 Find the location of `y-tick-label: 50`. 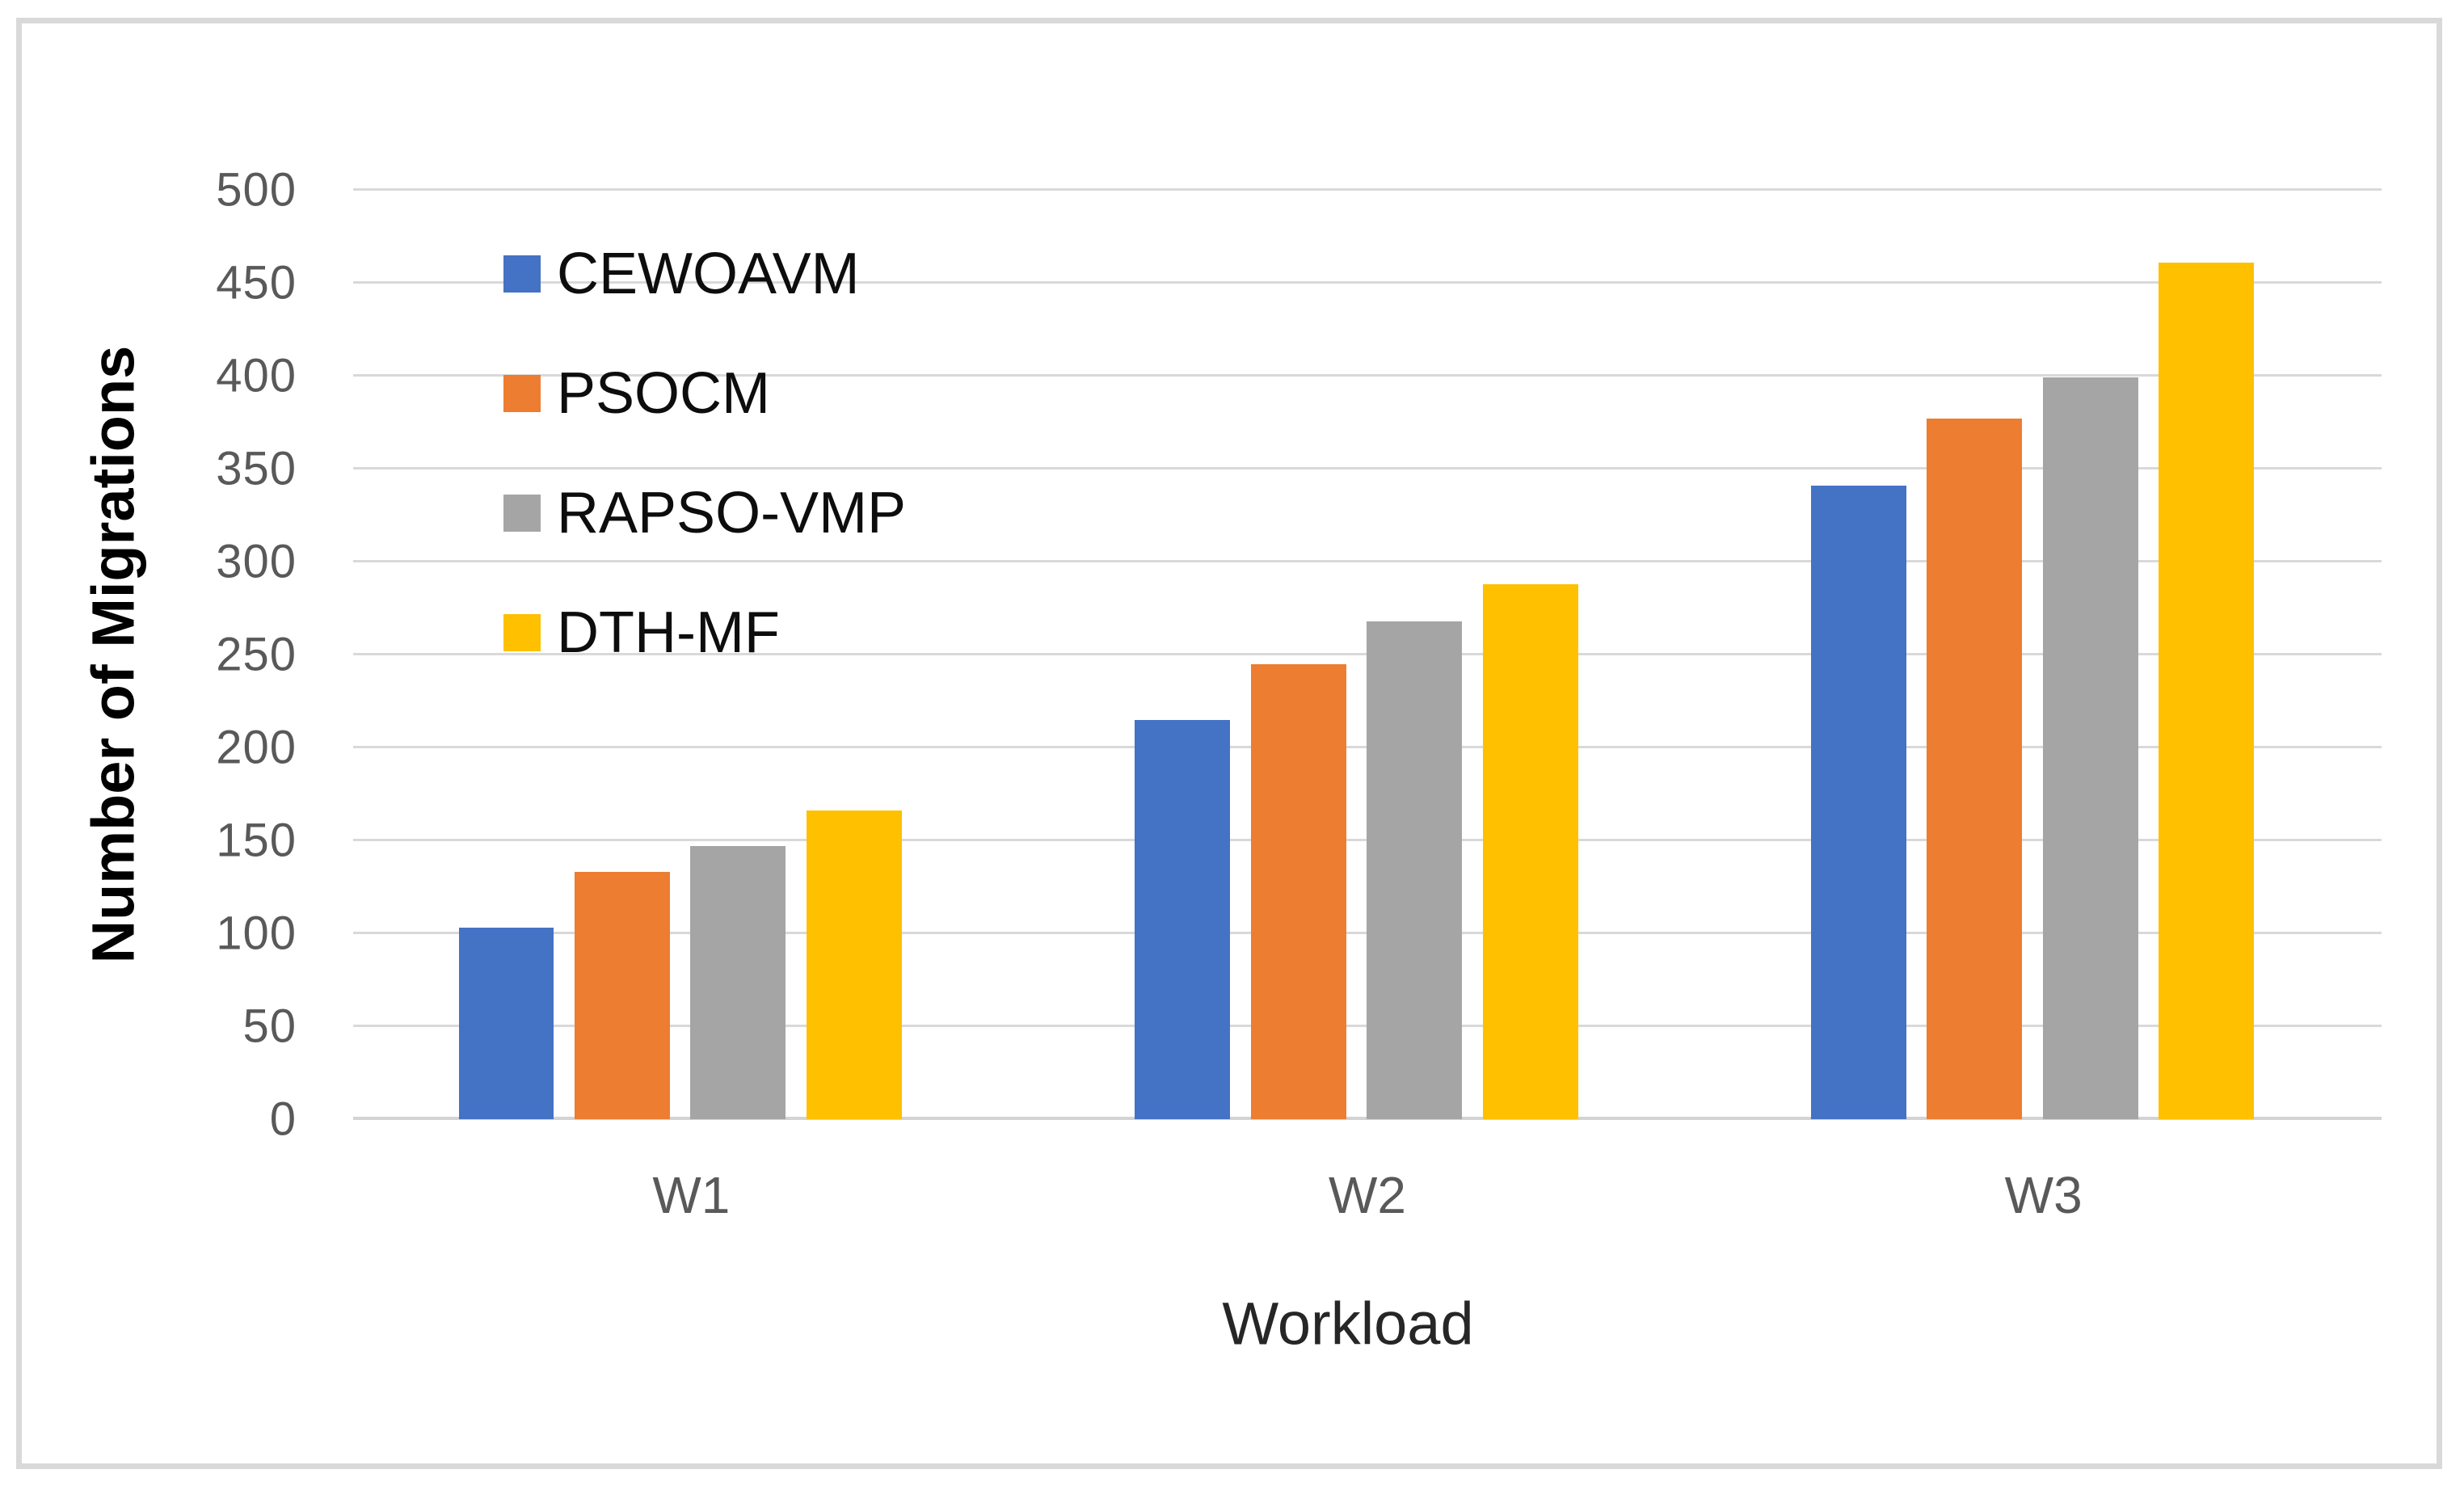

y-tick-label: 50 is located at coordinates (269, 1026).